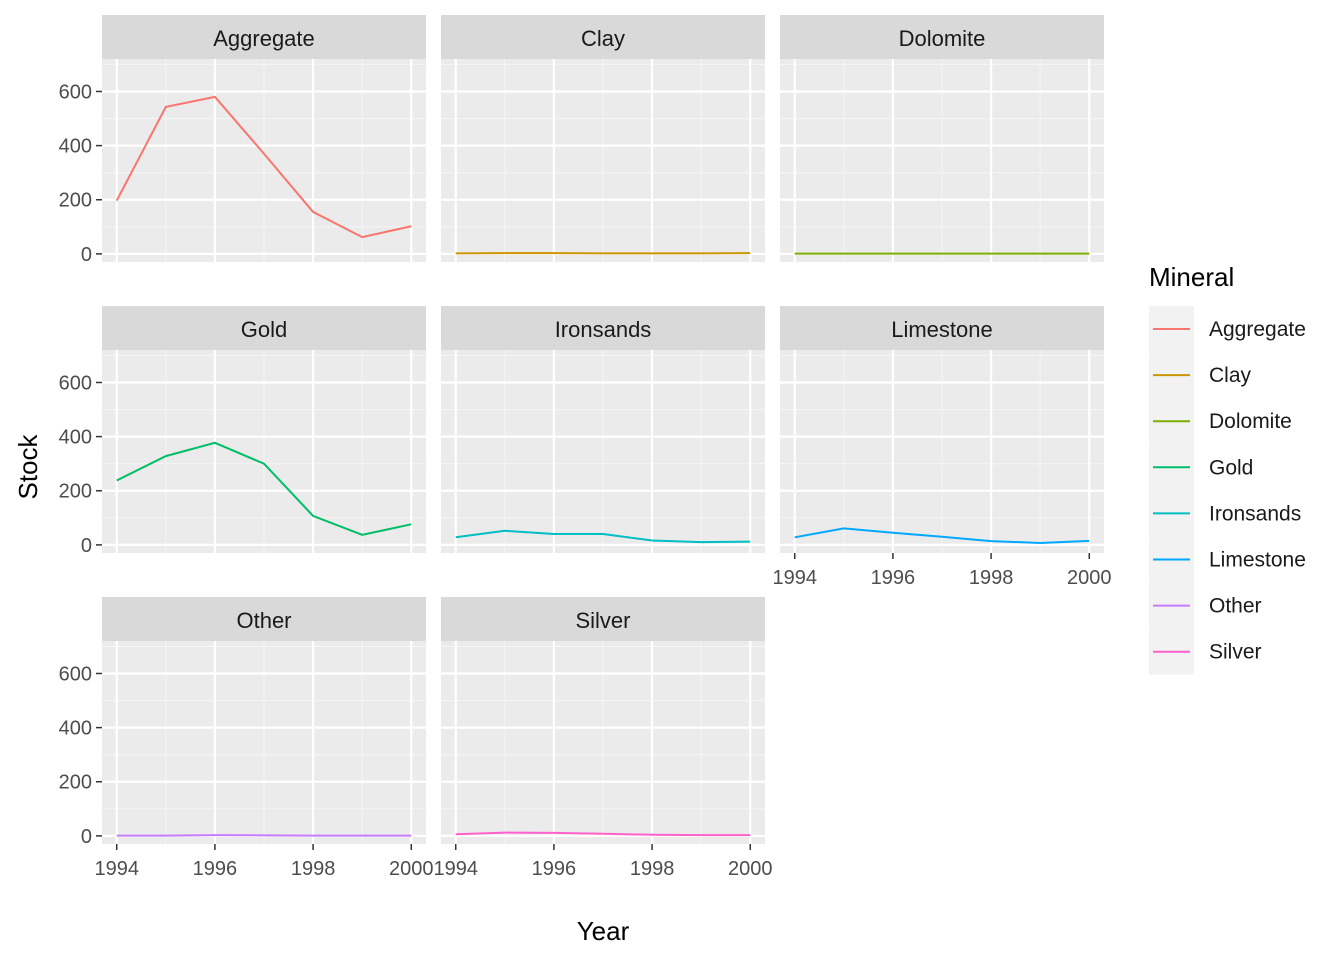  What do you see at coordinates (603, 38) in the screenshot?
I see `facet-strip-label: Clay` at bounding box center [603, 38].